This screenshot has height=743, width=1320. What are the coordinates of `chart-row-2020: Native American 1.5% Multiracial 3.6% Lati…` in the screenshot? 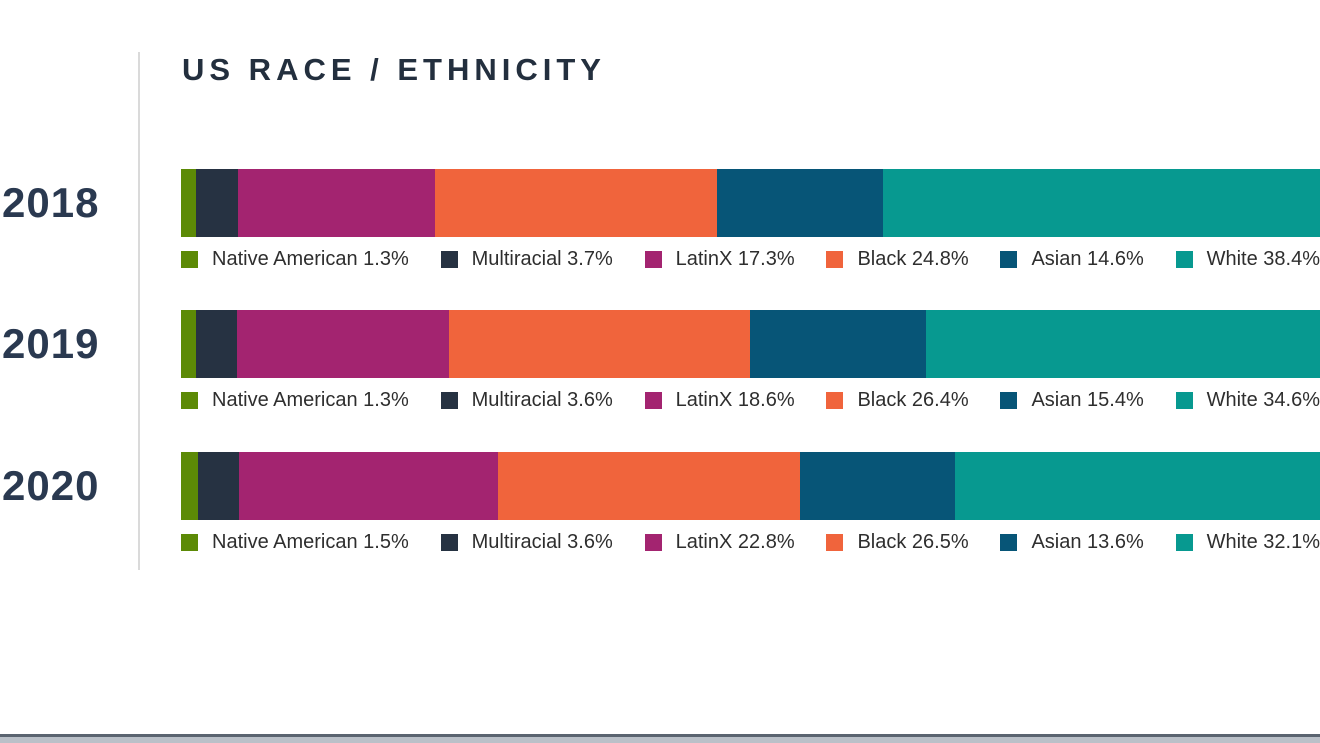 It's located at (750, 502).